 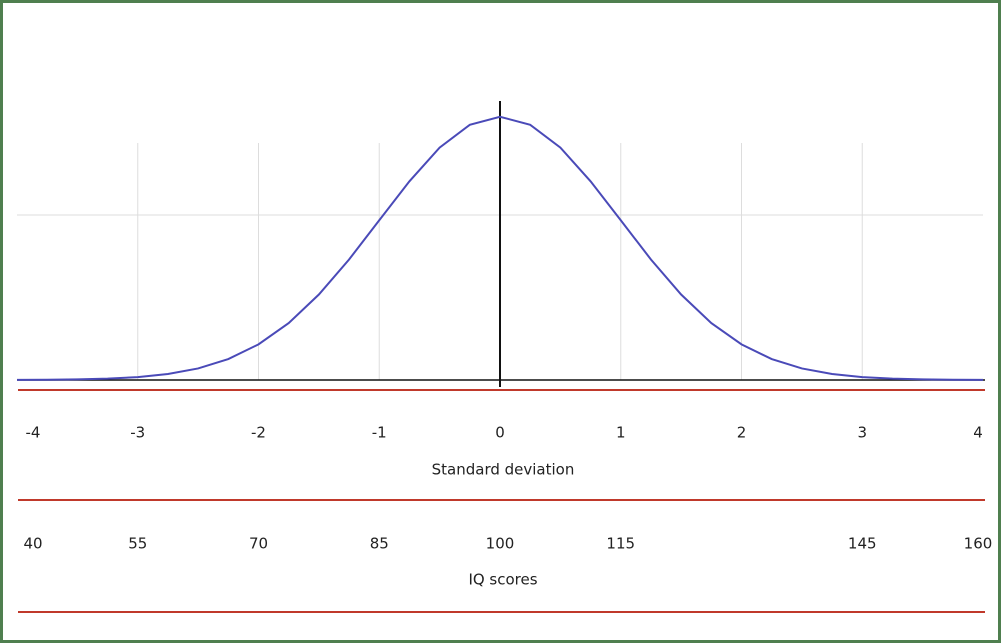 I want to click on x2-tick-label: 40, so click(x=32, y=544).